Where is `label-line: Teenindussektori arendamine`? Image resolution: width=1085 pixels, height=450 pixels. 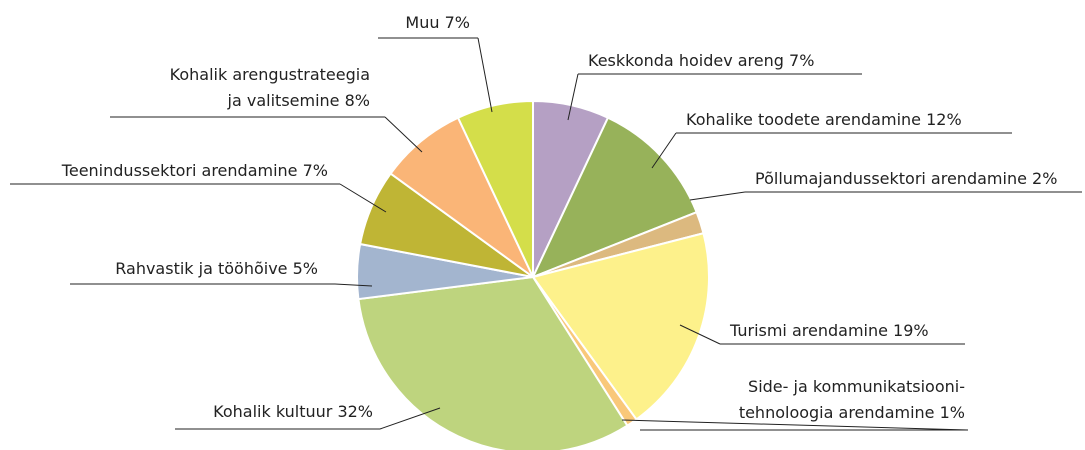
label-line: Teenindussektori arendamine is located at coordinates (179, 170).